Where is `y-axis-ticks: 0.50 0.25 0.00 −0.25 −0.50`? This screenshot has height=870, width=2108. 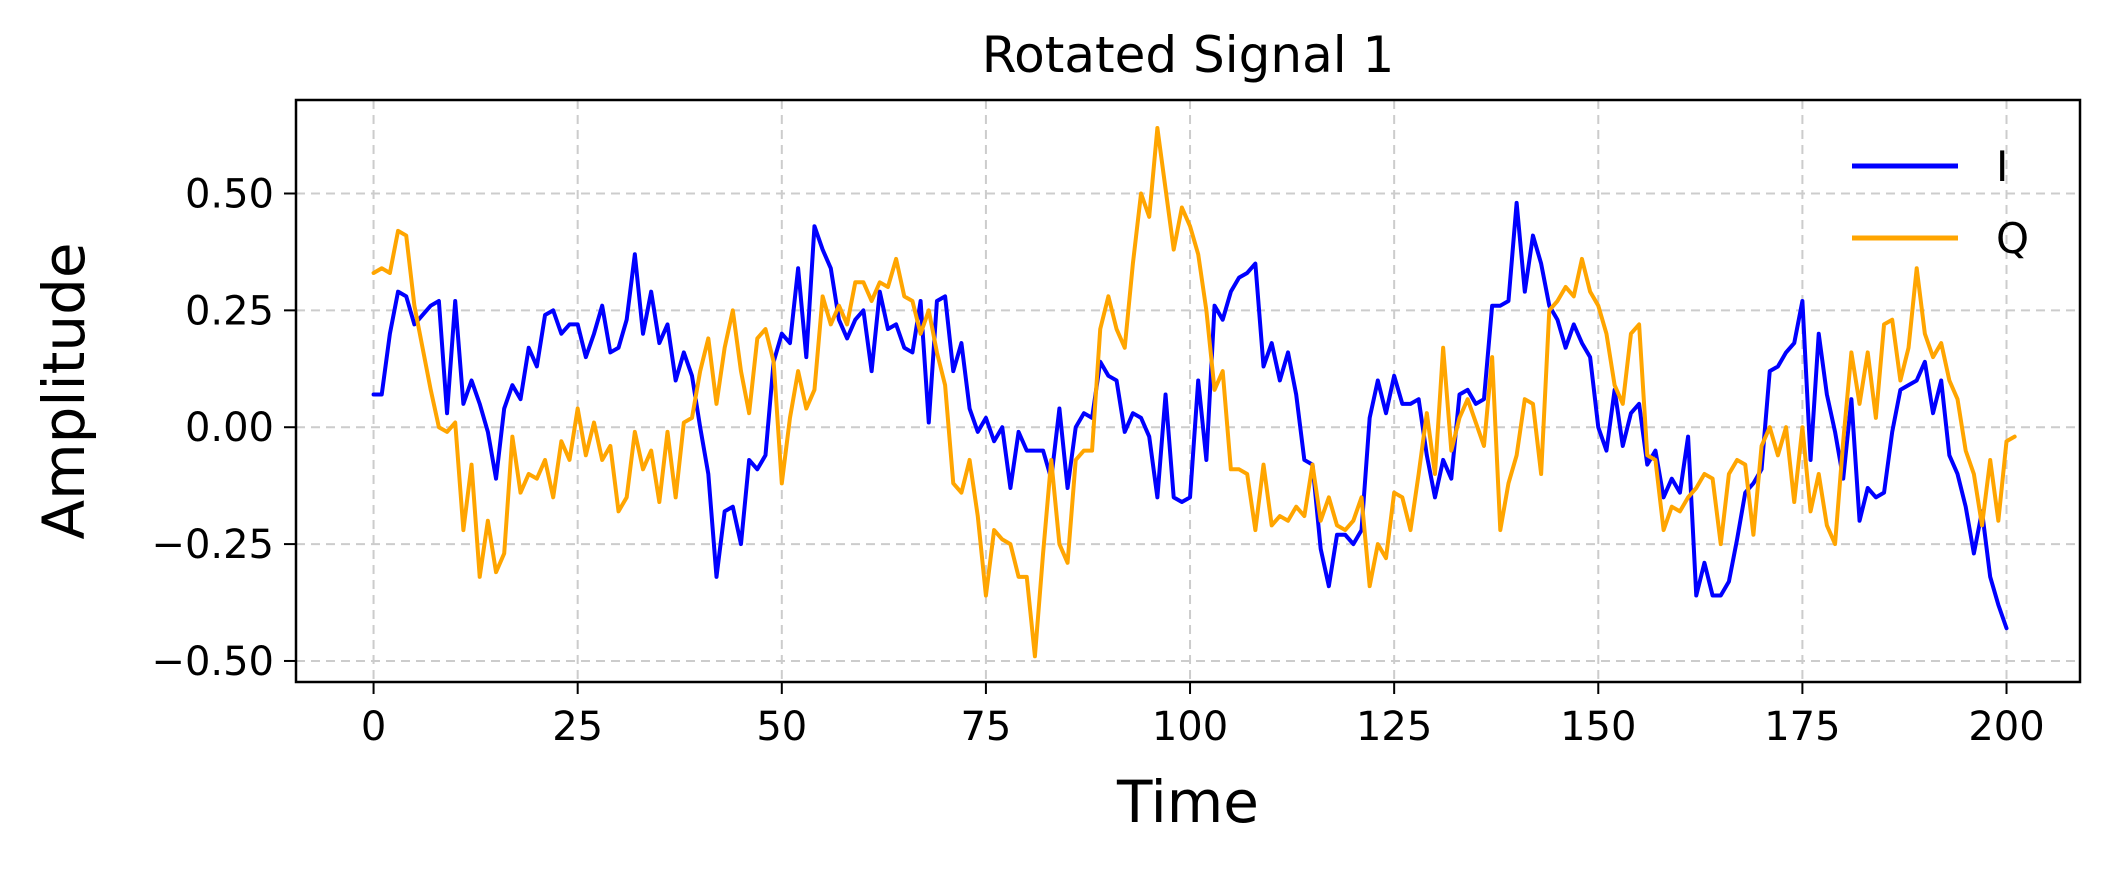 y-axis-ticks: 0.50 0.25 0.00 −0.25 −0.50 is located at coordinates (223, 428).